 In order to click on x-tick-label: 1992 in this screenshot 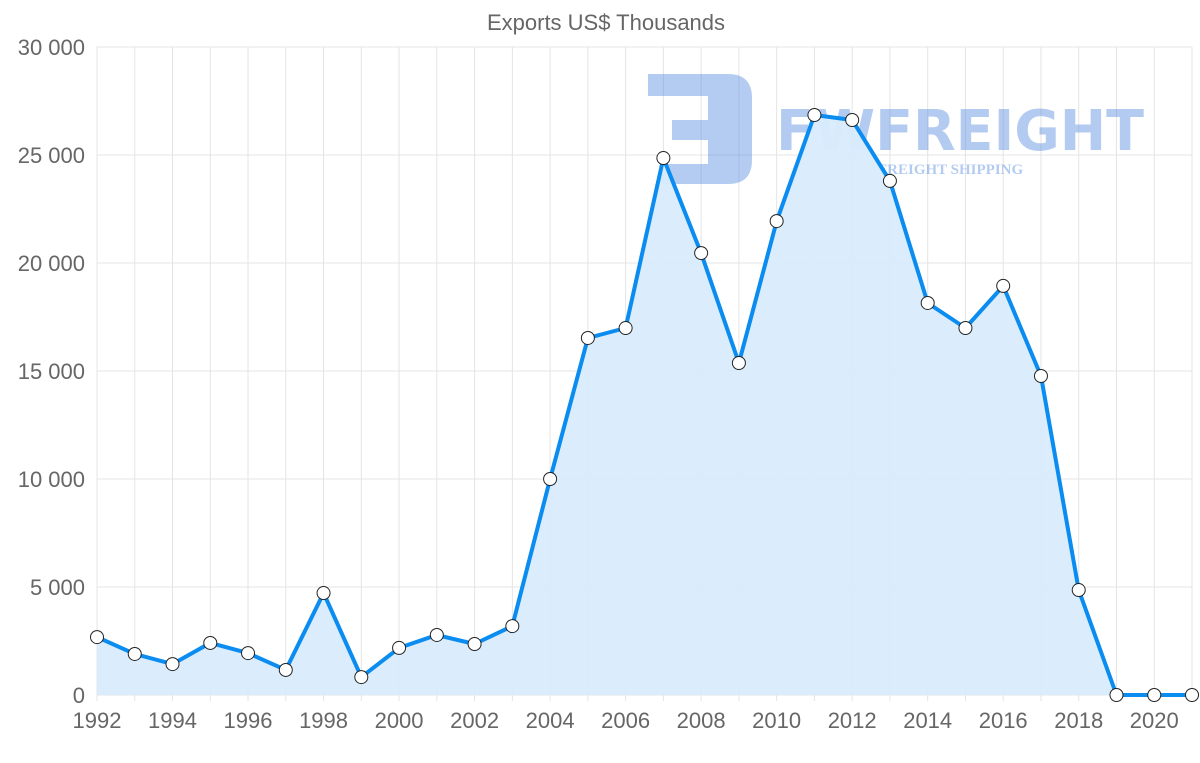, I will do `click(97, 720)`.